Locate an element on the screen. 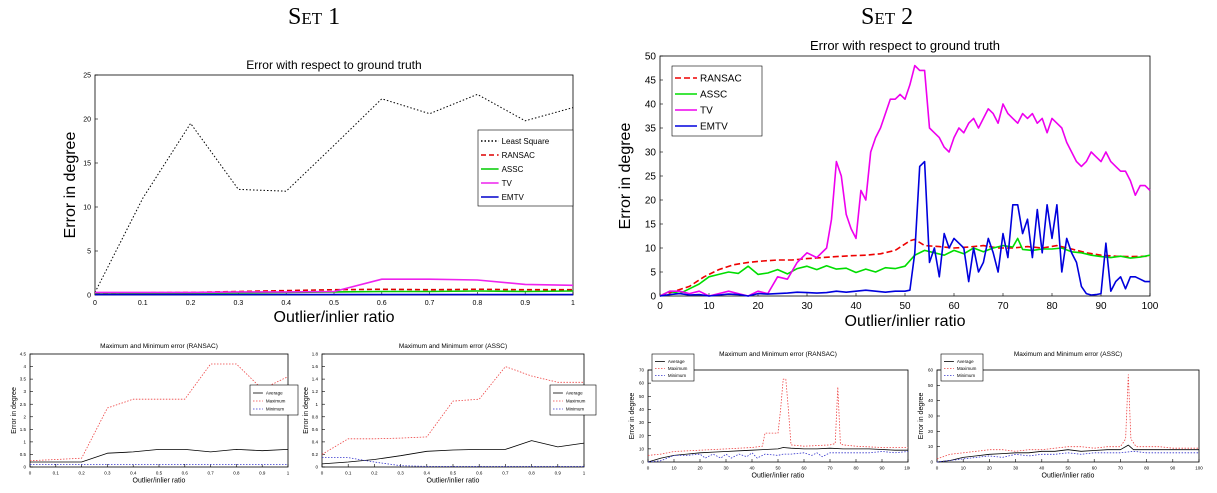  y-tick-label: 1 is located at coordinates (316, 404).